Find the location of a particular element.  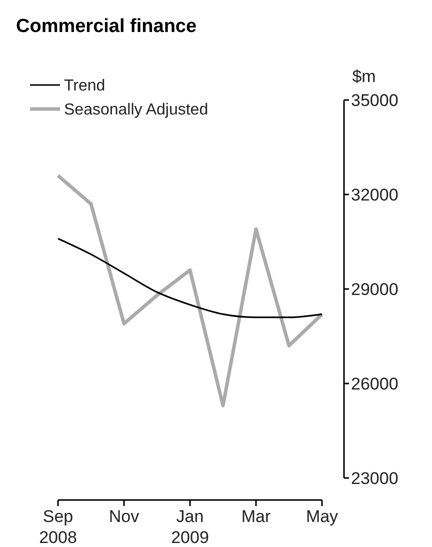

y-tick-label: 29000 is located at coordinates (374, 289).